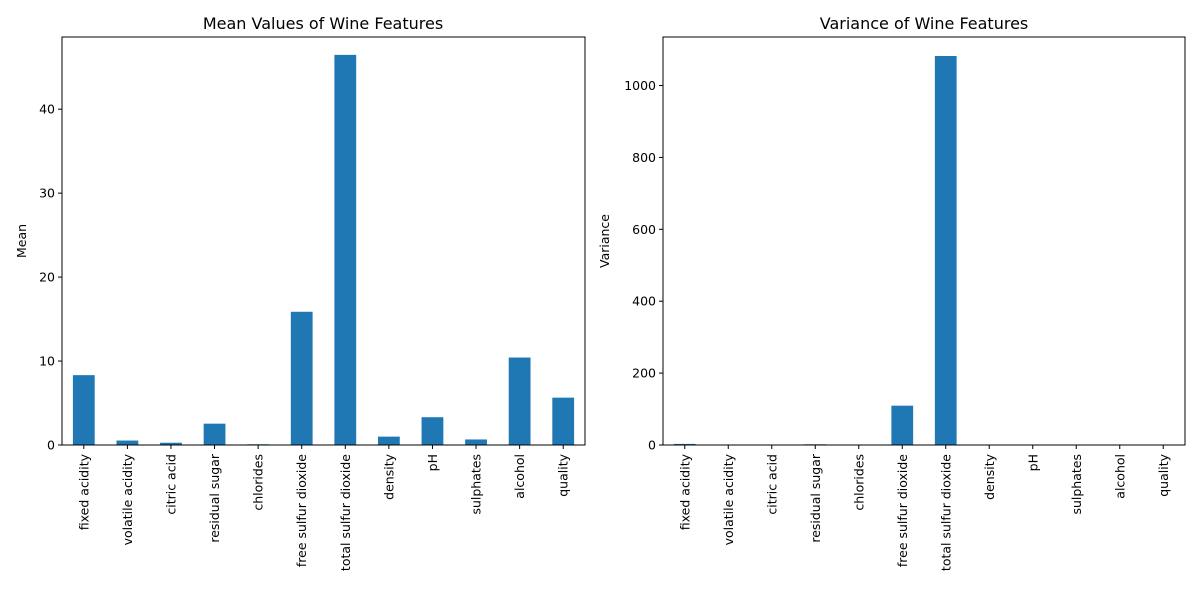 The image size is (1200, 600). What do you see at coordinates (170, 484) in the screenshot?
I see `mean-chart-xtick-label: citric acid` at bounding box center [170, 484].